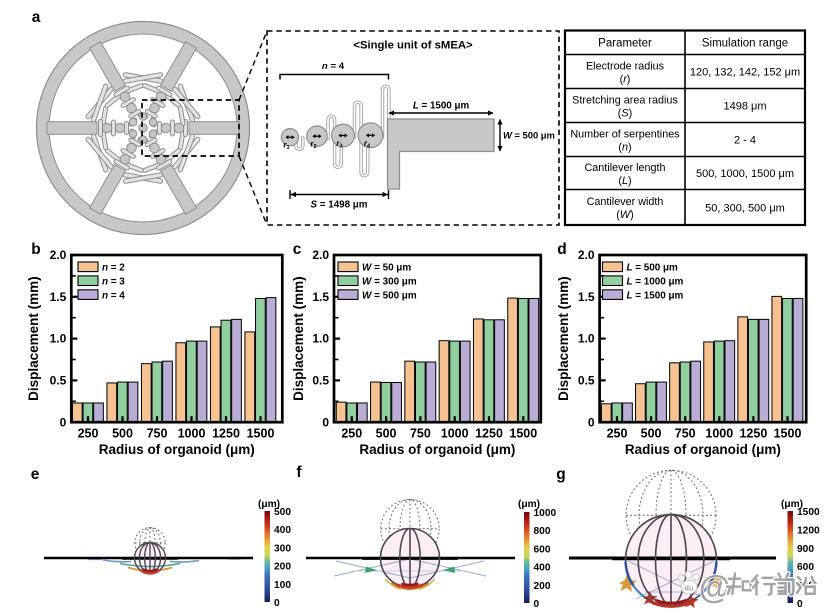 The width and height of the screenshot is (830, 616). Describe the element at coordinates (542, 531) in the screenshot. I see `svg-text: 800` at that location.